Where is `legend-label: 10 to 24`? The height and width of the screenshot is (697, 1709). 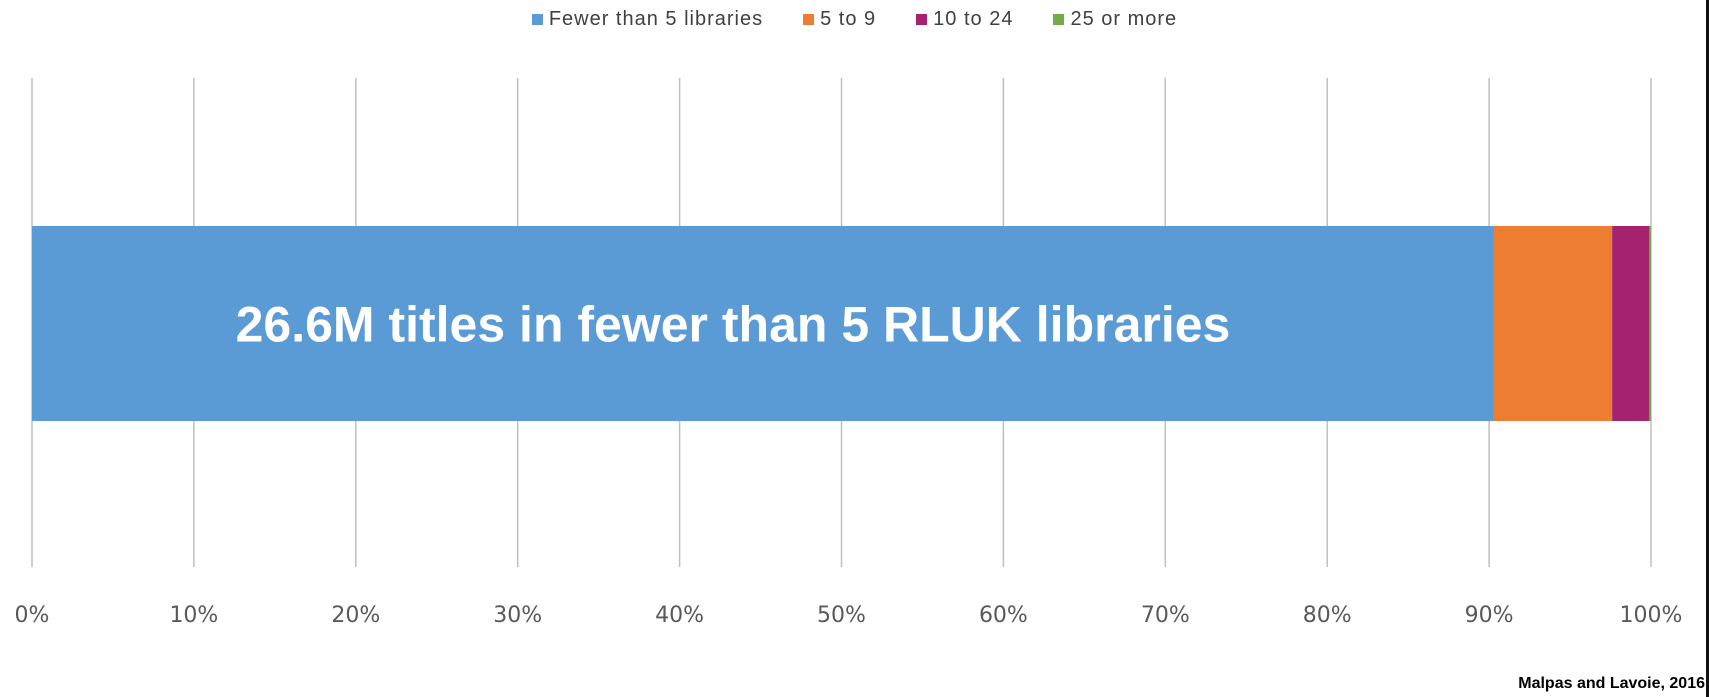 legend-label: 10 to 24 is located at coordinates (973, 19).